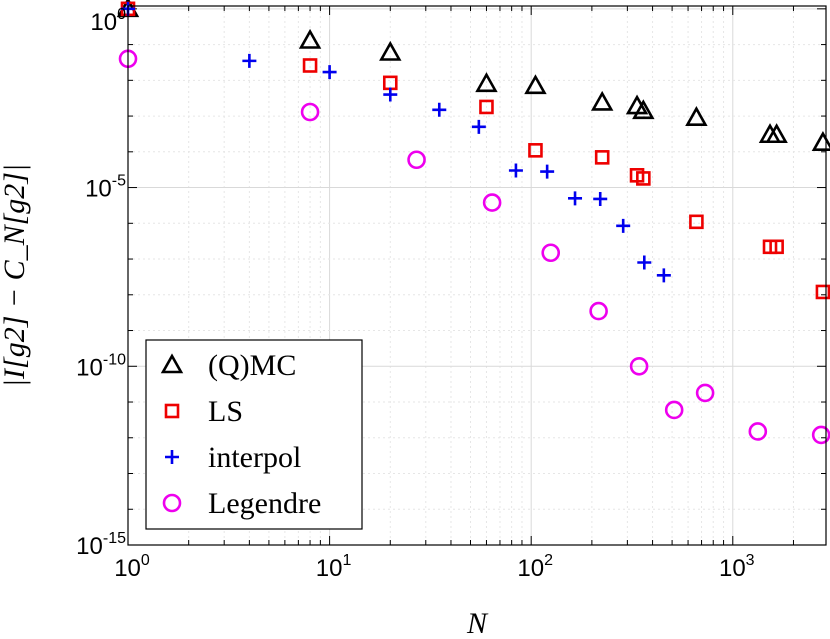 The image size is (830, 639). What do you see at coordinates (264, 503) in the screenshot?
I see `legend-label: Legendre` at bounding box center [264, 503].